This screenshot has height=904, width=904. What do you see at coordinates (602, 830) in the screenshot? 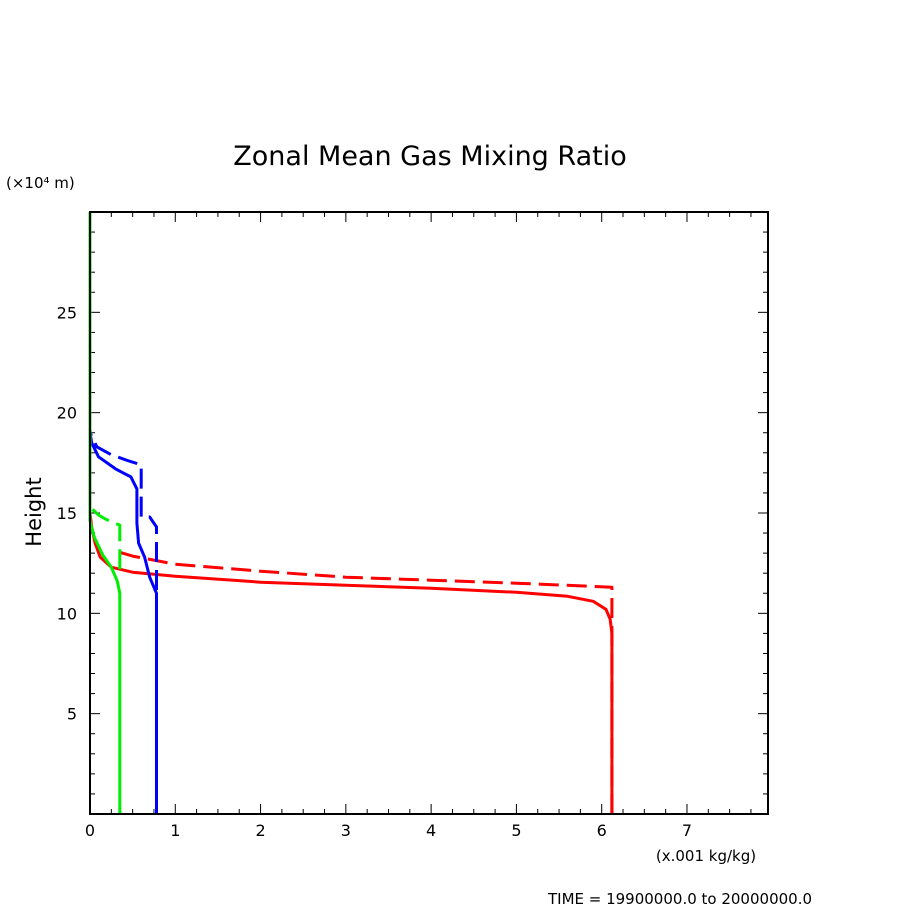
I see `x-tick-label: 6` at bounding box center [602, 830].